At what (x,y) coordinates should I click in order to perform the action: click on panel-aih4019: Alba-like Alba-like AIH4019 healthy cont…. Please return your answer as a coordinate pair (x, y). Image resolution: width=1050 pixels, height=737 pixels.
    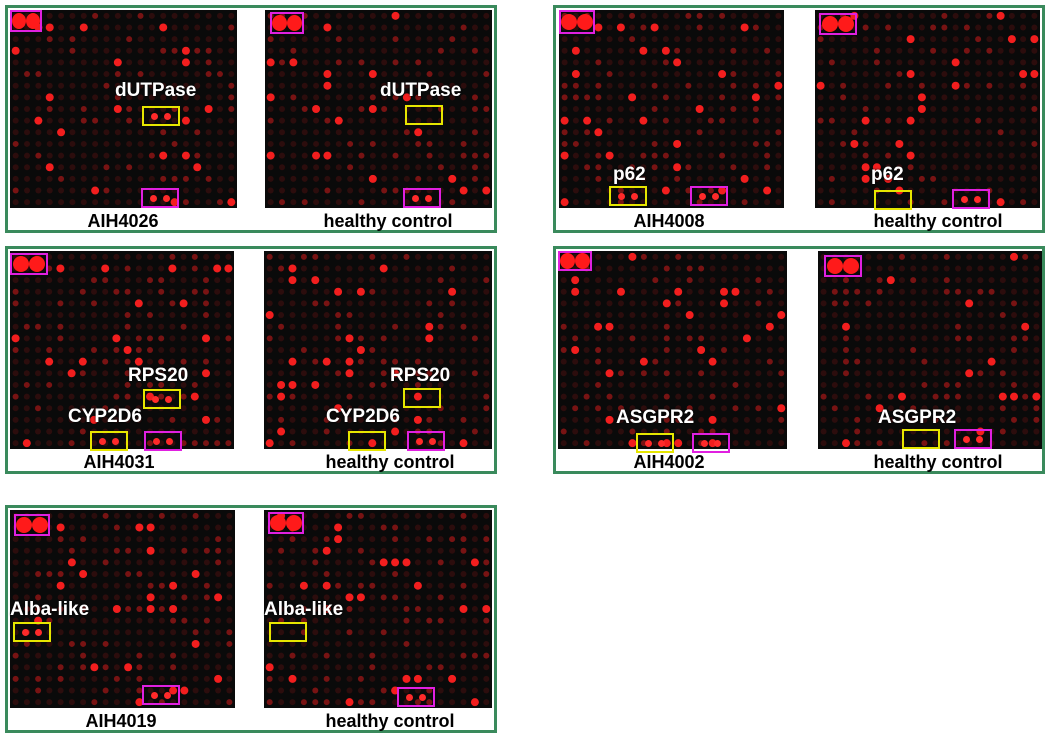
    Looking at the image, I should click on (251, 619).